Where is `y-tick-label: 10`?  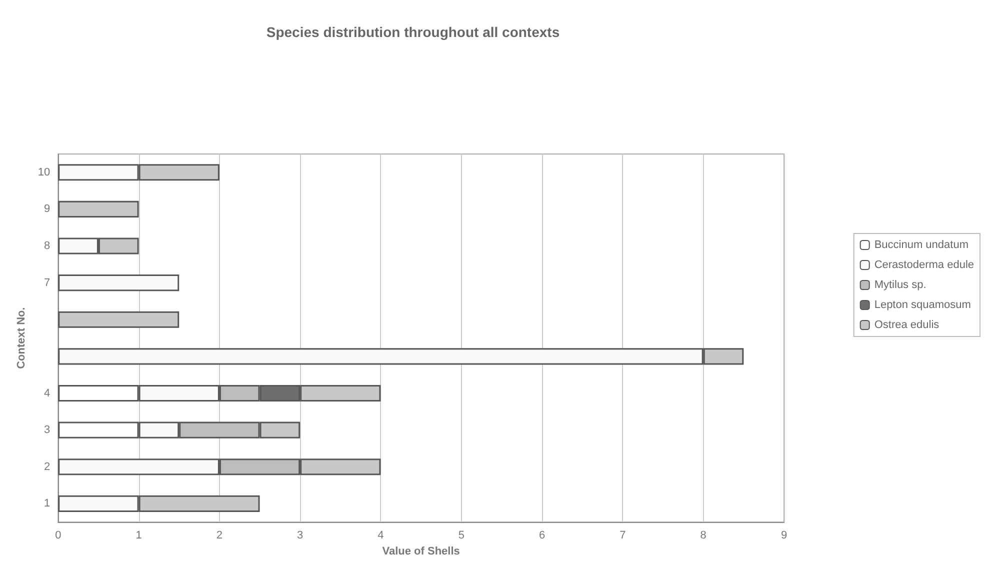 y-tick-label: 10 is located at coordinates (44, 172).